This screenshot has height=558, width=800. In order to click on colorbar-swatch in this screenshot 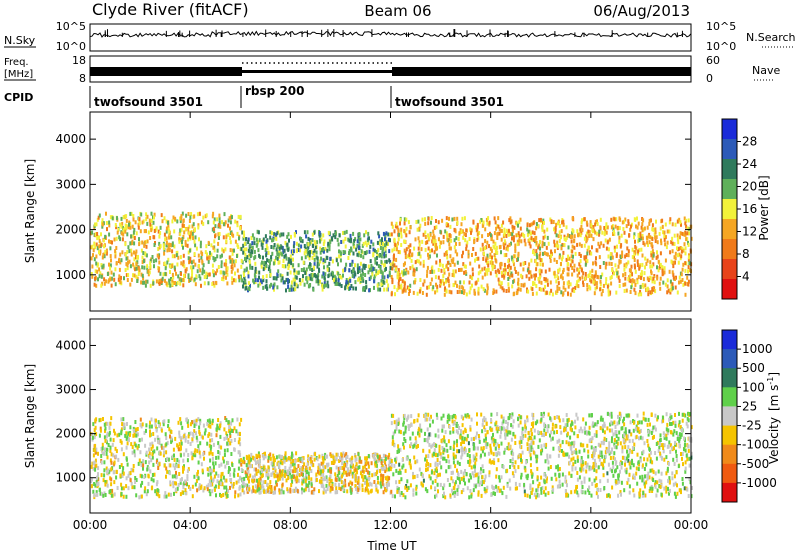, I will do `click(729, 169)`.